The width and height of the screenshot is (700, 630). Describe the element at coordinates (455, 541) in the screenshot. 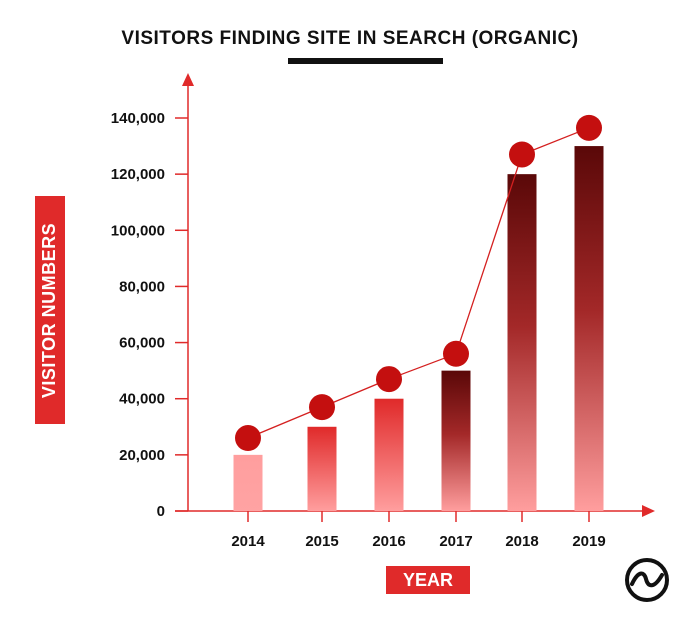

I see `x-tick-label: 2017` at that location.